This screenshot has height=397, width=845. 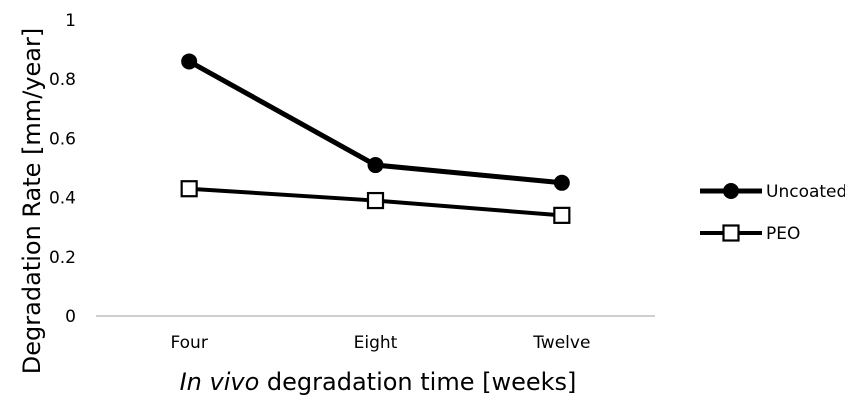 I want to click on y-axis-label: Degradation Rate [mm/year], so click(x=32, y=201).